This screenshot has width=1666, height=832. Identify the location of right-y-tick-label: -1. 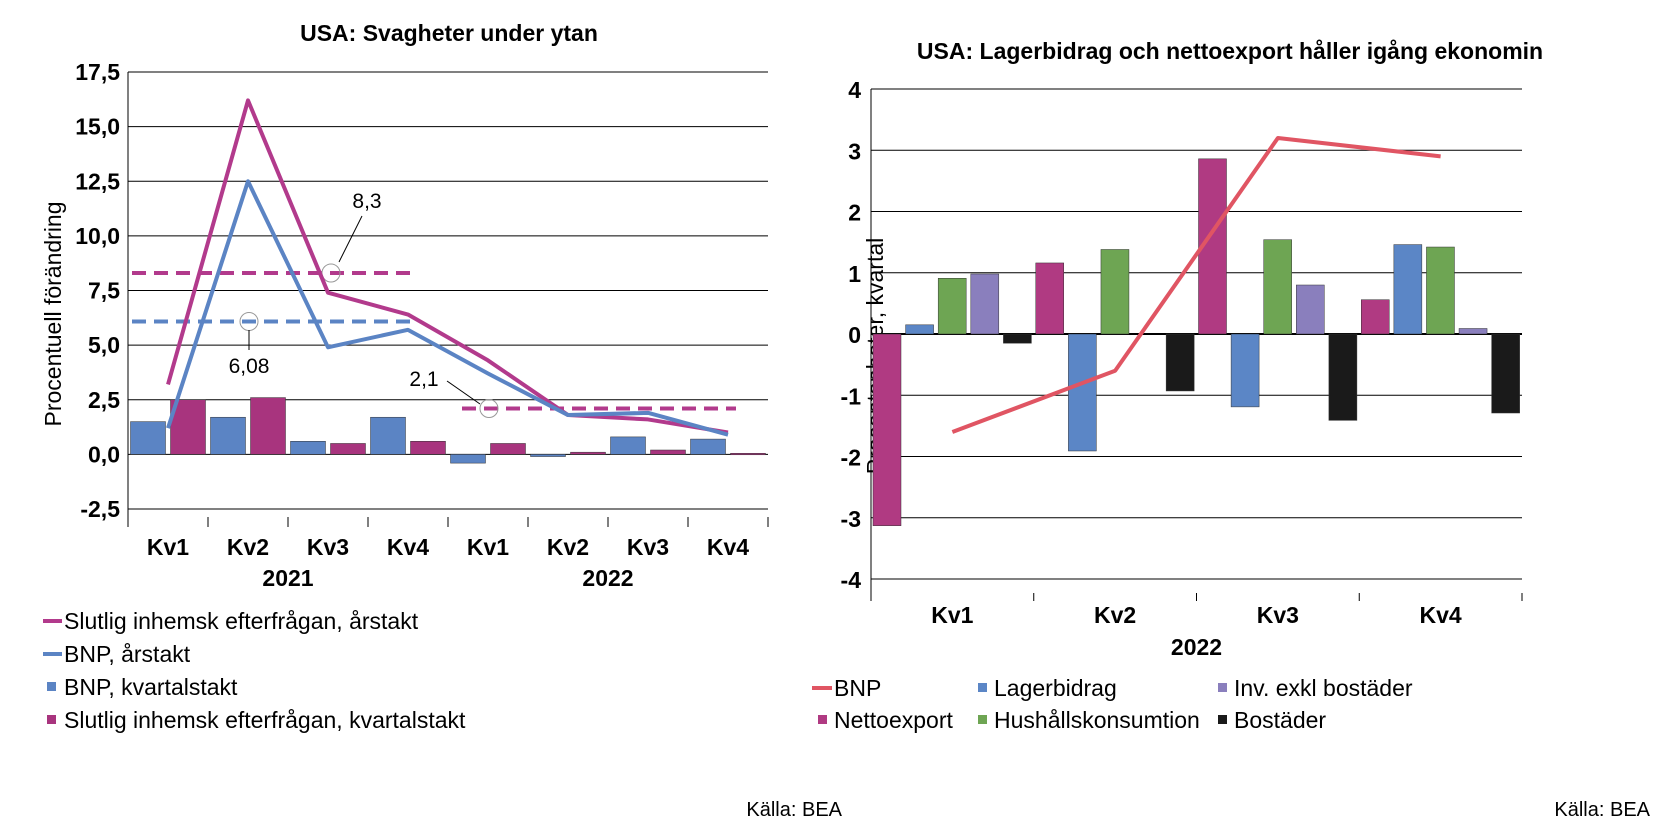
(851, 396).